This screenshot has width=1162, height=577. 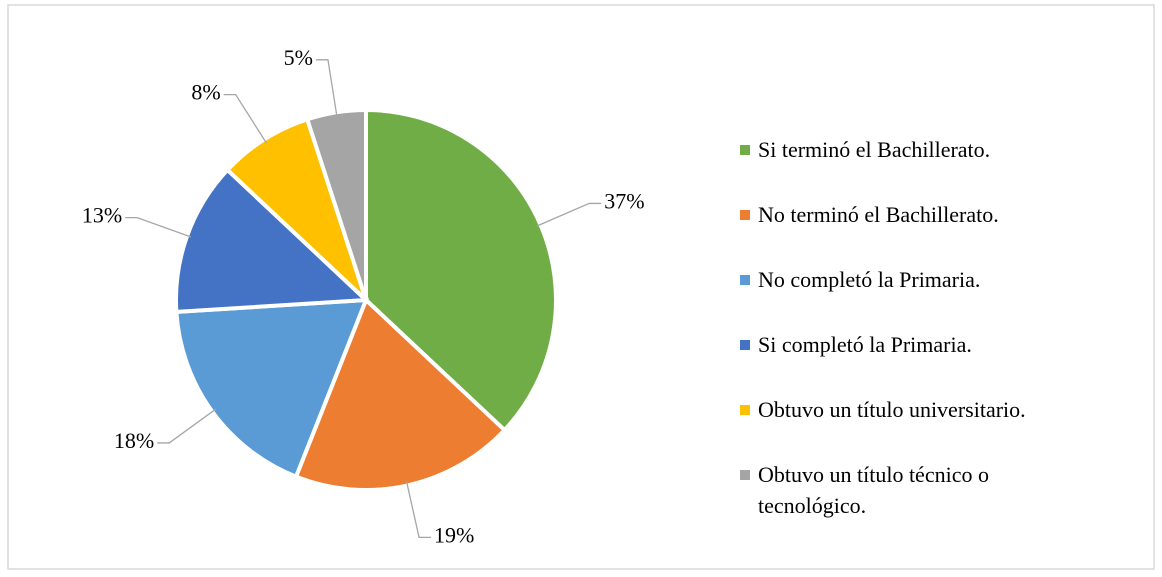 I want to click on legend-label: Si completó la Primaria., so click(x=865, y=344).